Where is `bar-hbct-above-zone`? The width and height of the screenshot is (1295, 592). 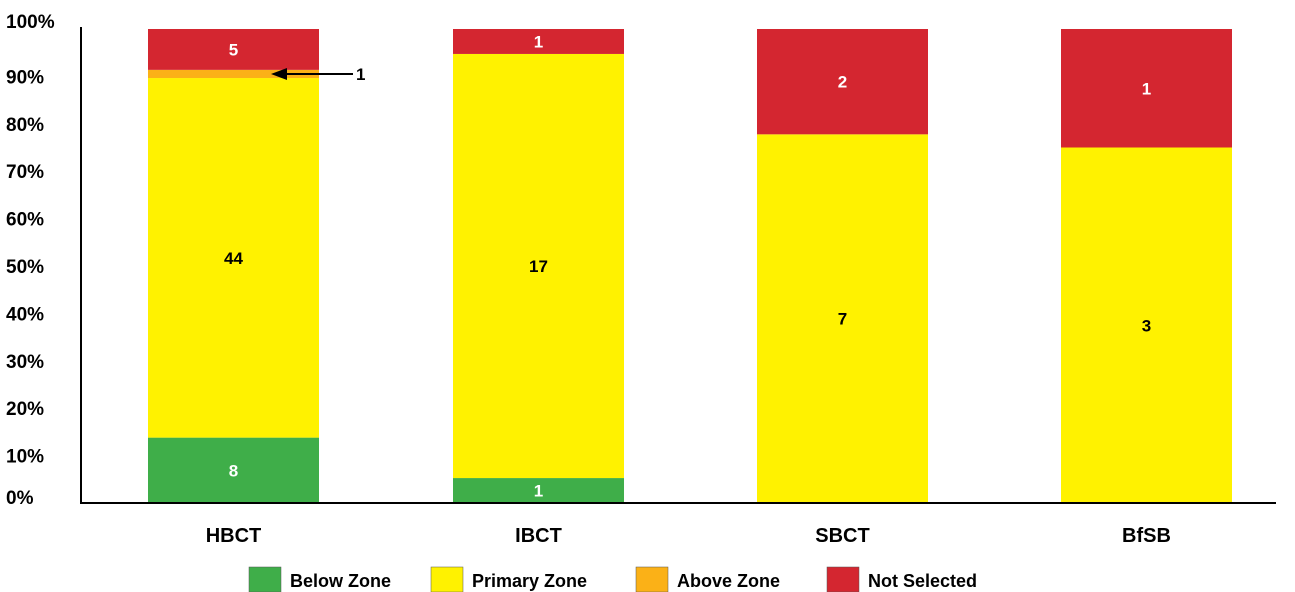
bar-hbct-above-zone is located at coordinates (233, 74).